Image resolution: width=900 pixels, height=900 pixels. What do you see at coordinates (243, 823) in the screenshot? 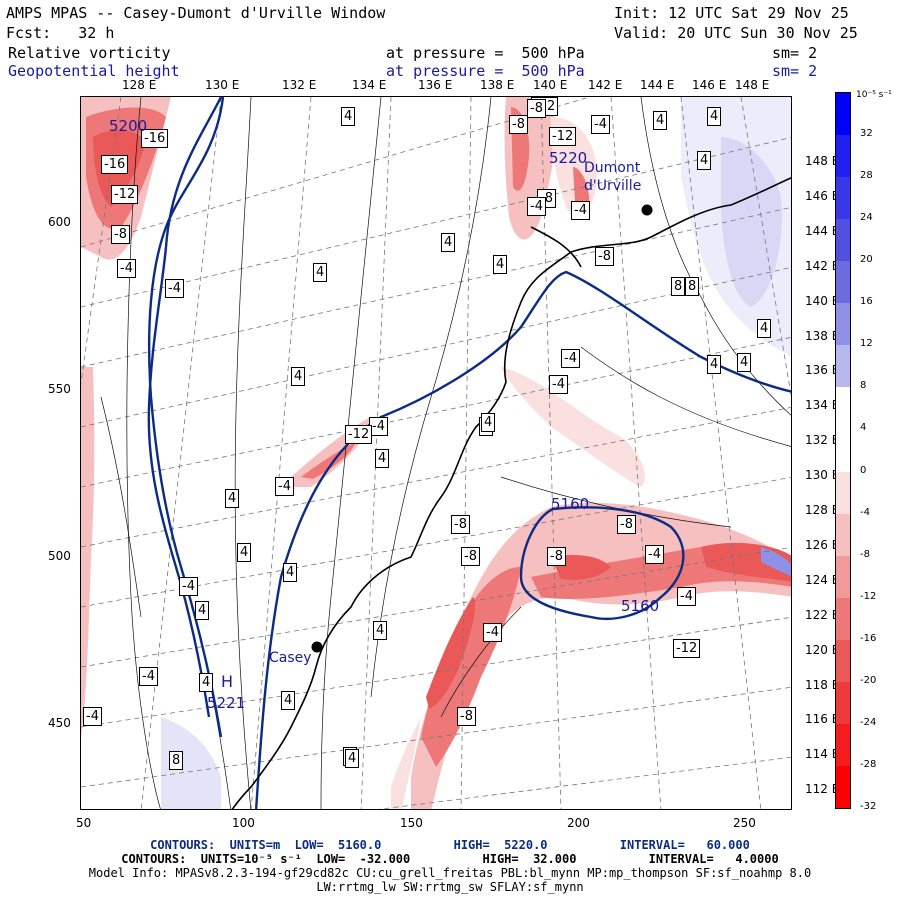
I see `x-tick-label: 100` at bounding box center [243, 823].